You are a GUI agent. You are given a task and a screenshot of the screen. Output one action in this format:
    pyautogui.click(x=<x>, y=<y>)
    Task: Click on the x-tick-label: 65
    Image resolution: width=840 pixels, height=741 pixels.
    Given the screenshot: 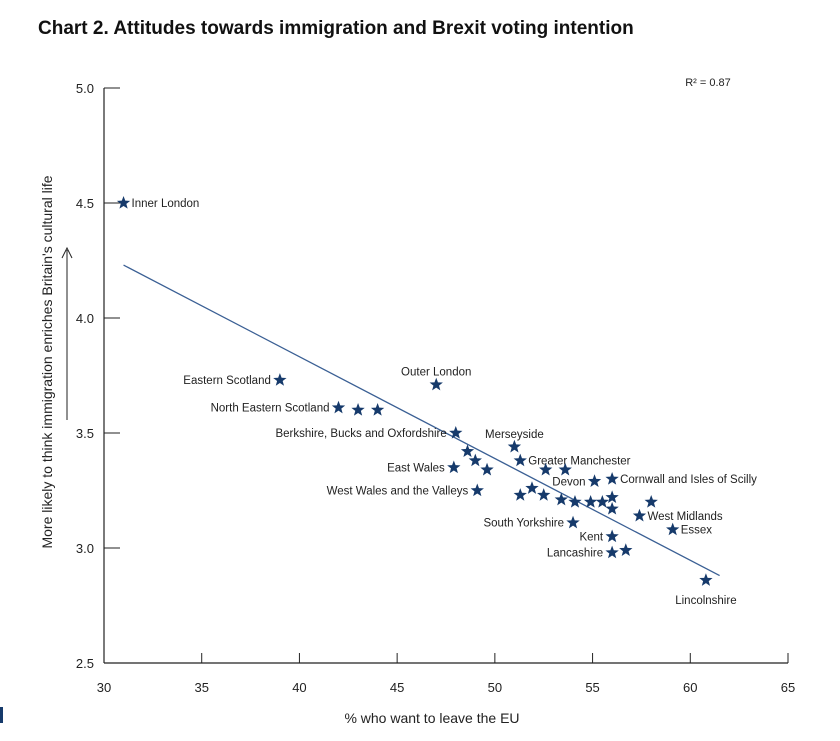 What is the action you would take?
    pyautogui.click(x=788, y=687)
    